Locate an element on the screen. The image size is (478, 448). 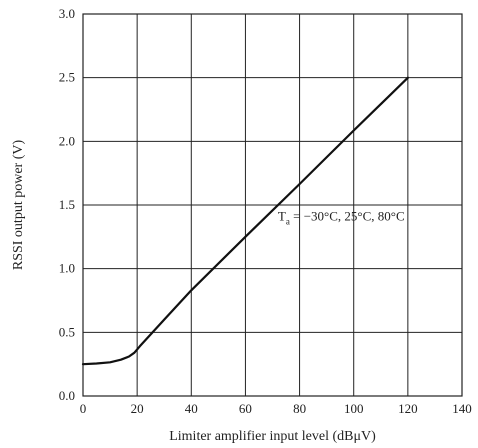
temperature-annotation: Ta = −30°C, 25°C, 80°C is located at coordinates (341, 217).